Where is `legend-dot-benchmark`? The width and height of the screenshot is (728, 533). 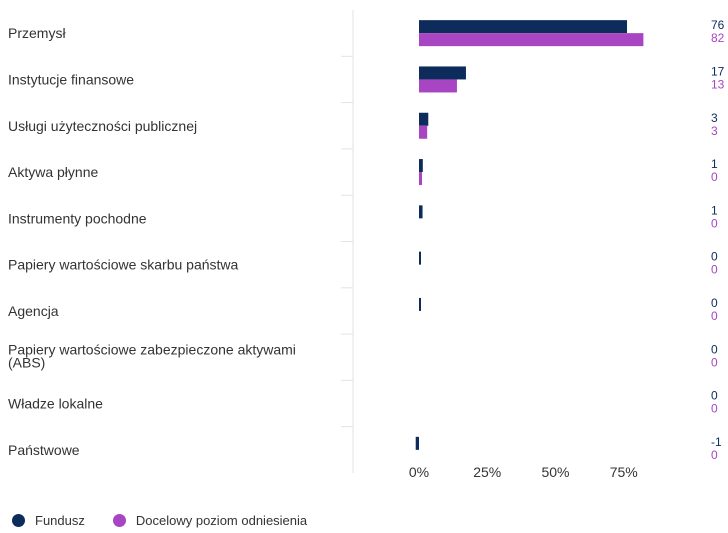
legend-dot-benchmark is located at coordinates (119, 520).